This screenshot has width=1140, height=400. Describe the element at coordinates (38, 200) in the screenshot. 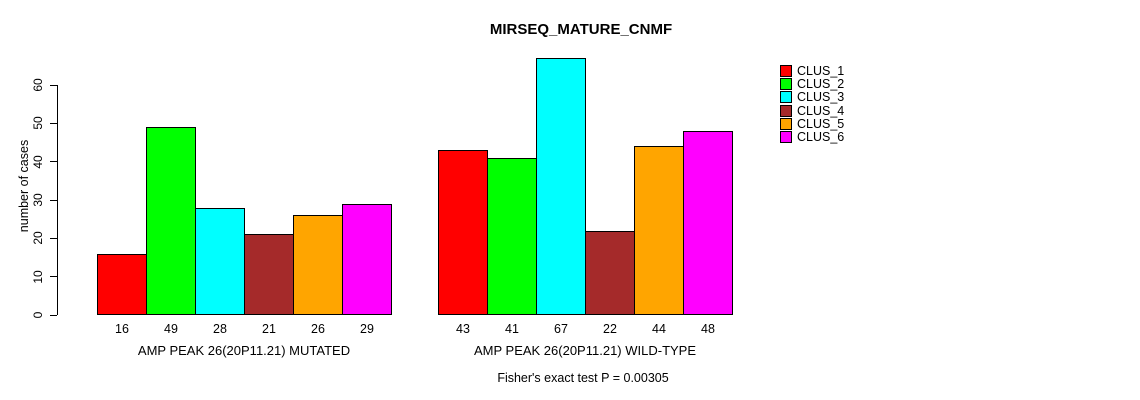

I see `y-tick-label: 30` at that location.